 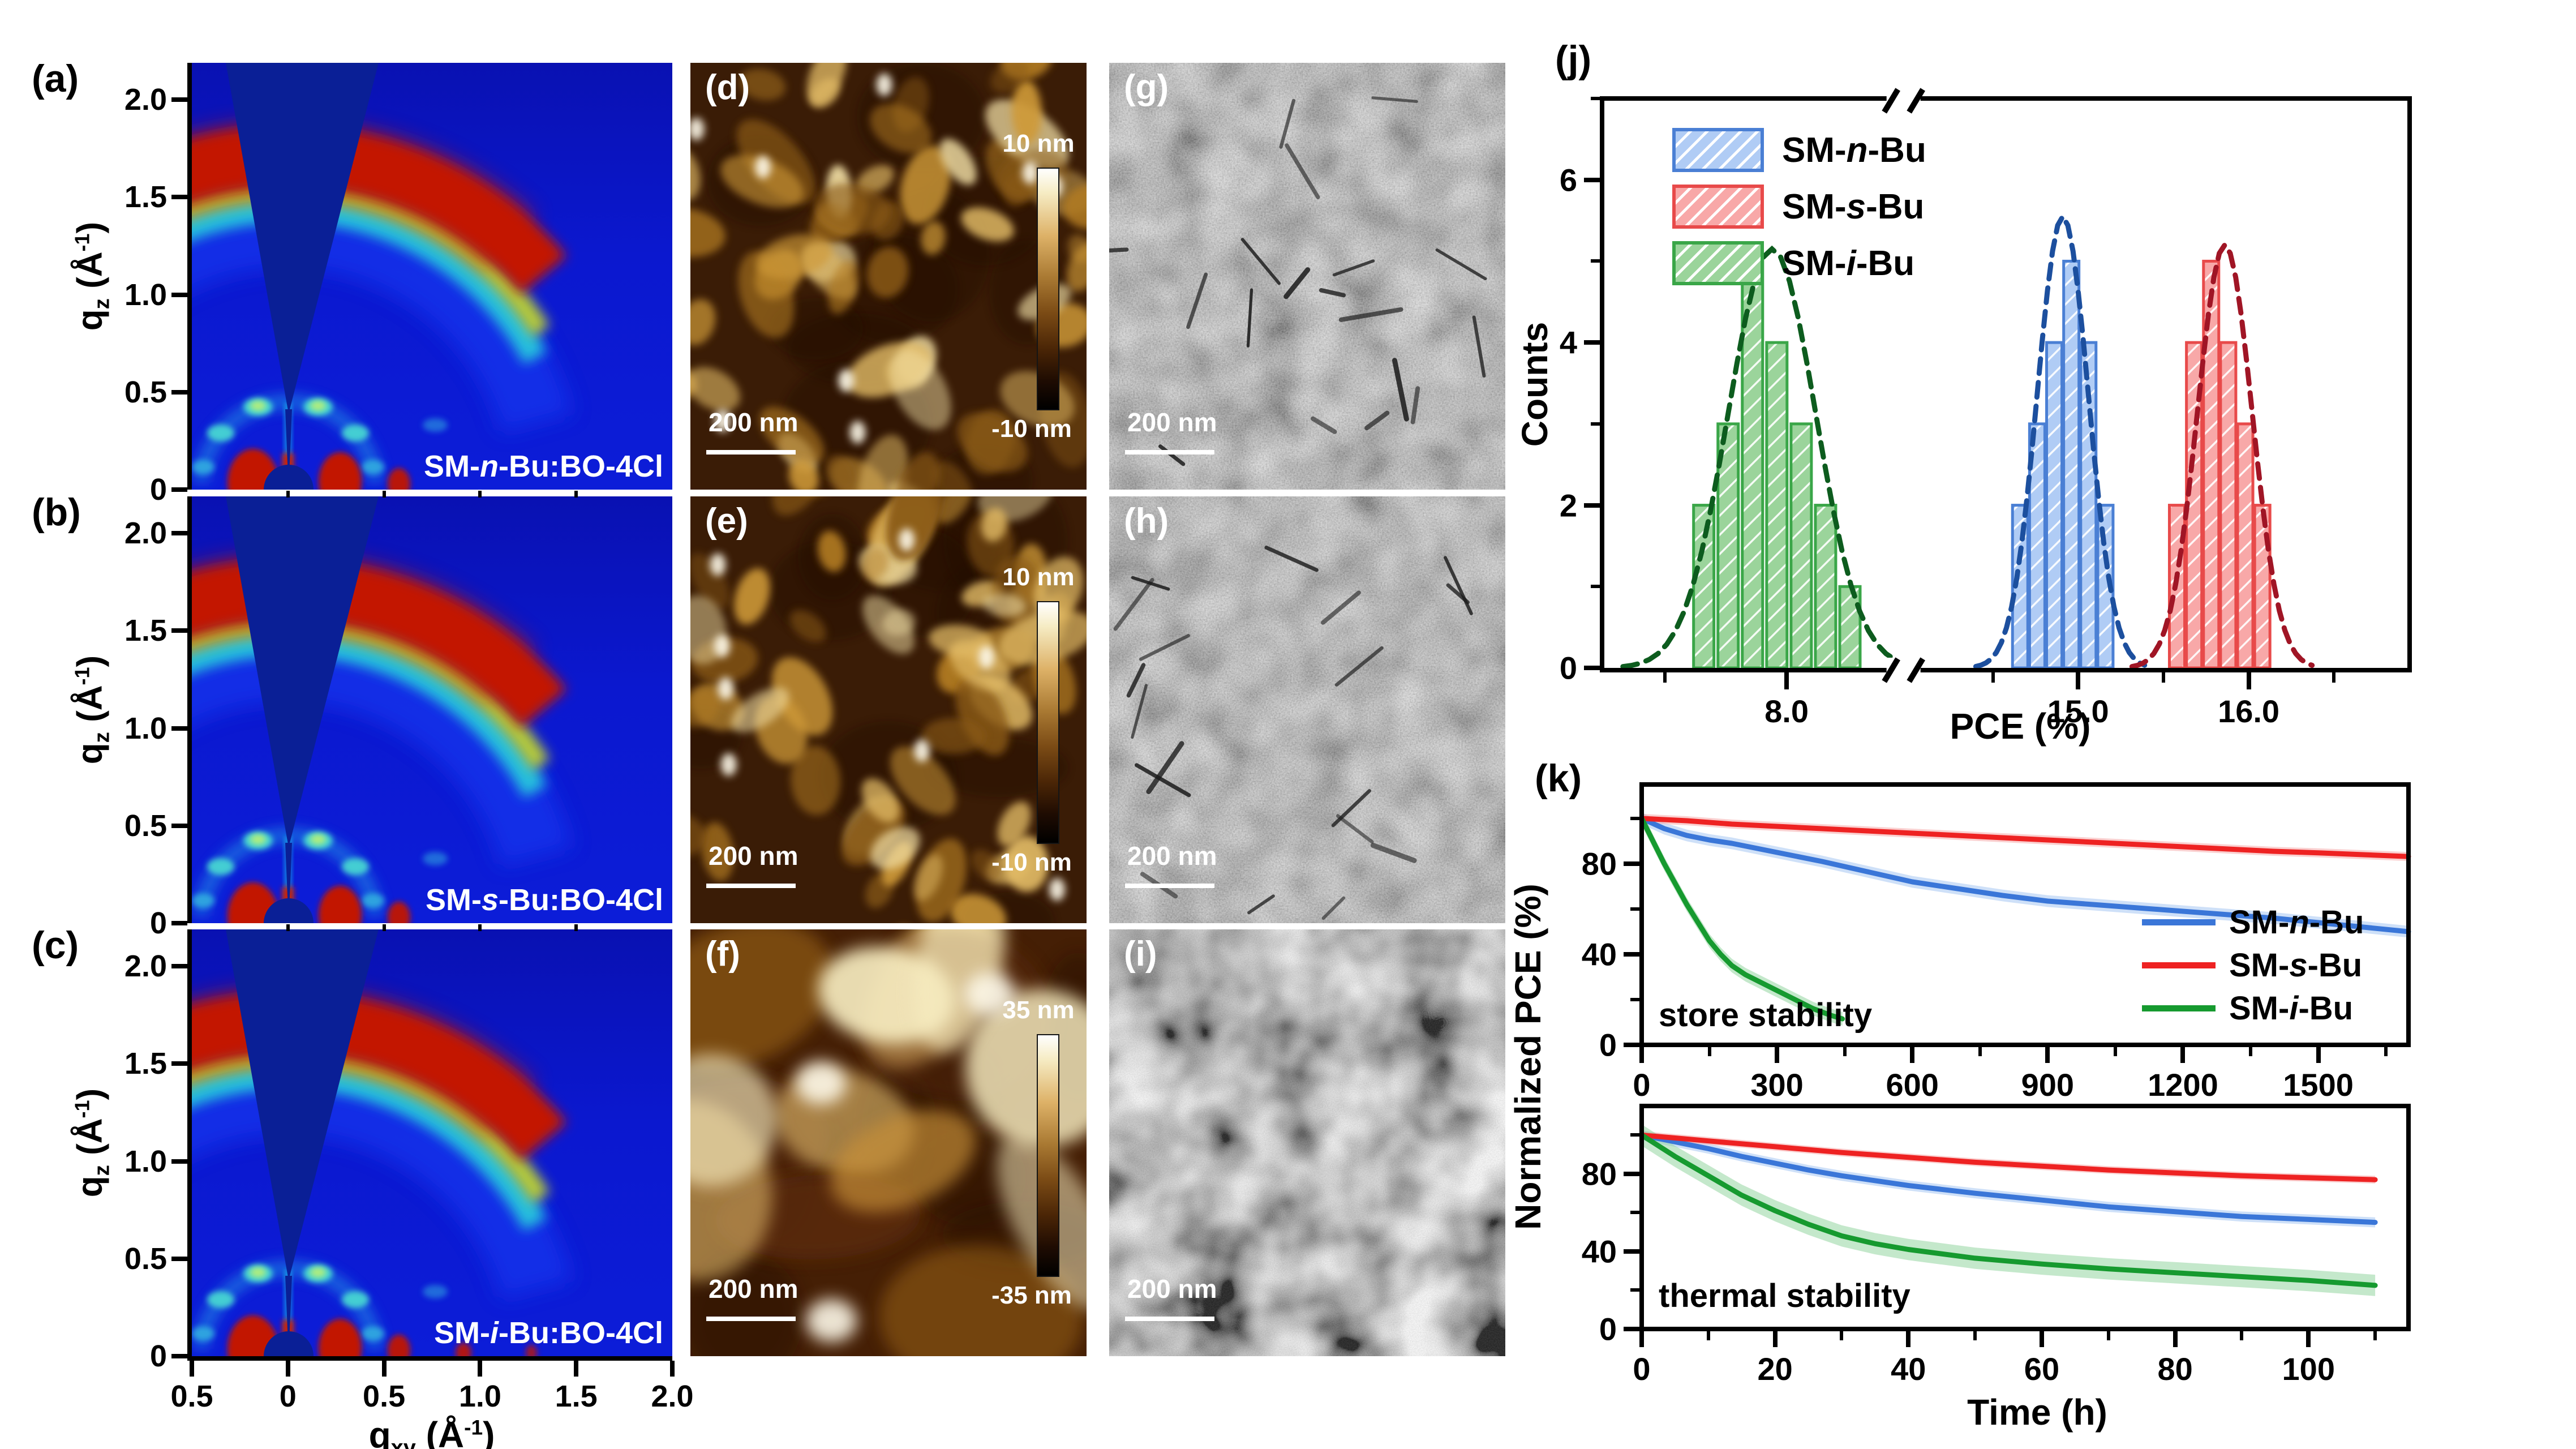 I want to click on thermal-stability-canvas, so click(x=2025, y=1217).